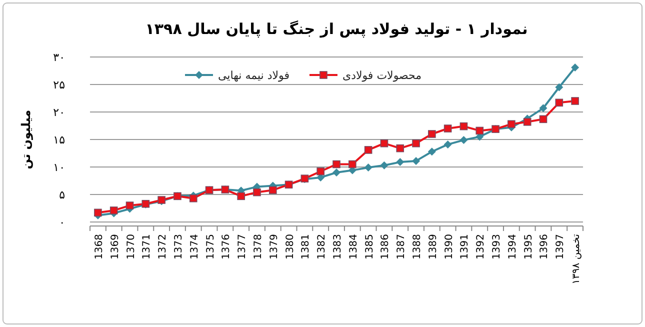  I want to click on y-tick-label: ۱۵, so click(59, 140).